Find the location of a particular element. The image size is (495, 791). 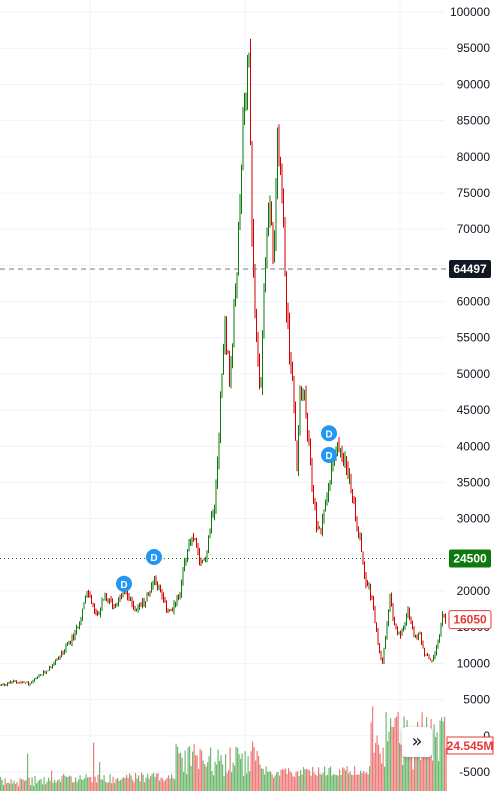

y-tick-label: 20000 is located at coordinates (474, 591).